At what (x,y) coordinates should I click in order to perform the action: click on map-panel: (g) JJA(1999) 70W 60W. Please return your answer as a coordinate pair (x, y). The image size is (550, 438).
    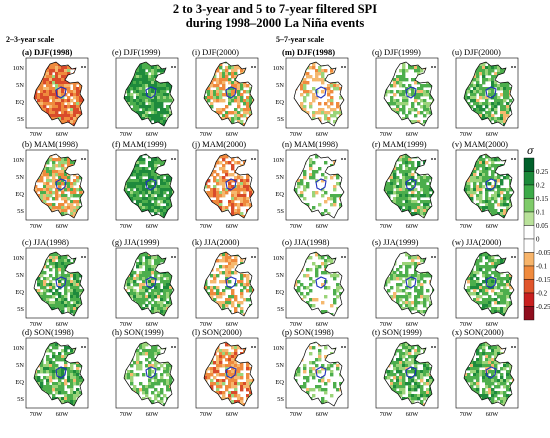
    Looking at the image, I should click on (145, 282).